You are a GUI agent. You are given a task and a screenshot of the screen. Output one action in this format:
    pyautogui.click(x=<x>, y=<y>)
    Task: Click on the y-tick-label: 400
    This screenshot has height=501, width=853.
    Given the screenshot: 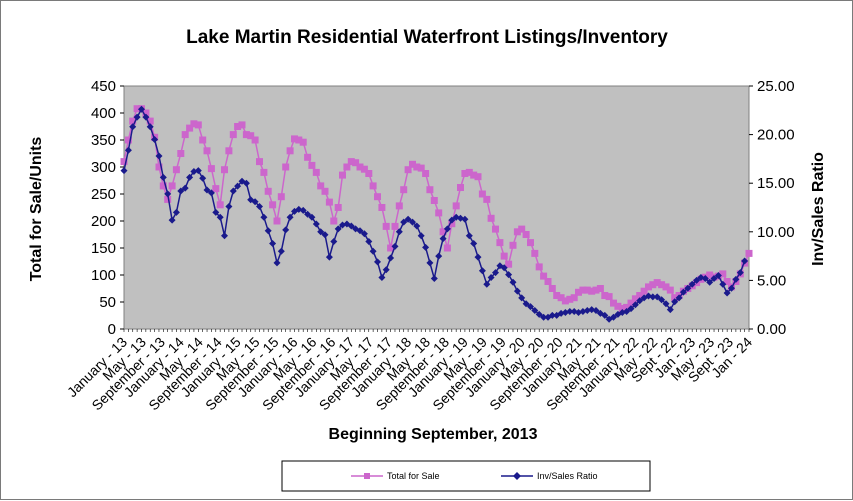 What is the action you would take?
    pyautogui.click(x=103, y=113)
    